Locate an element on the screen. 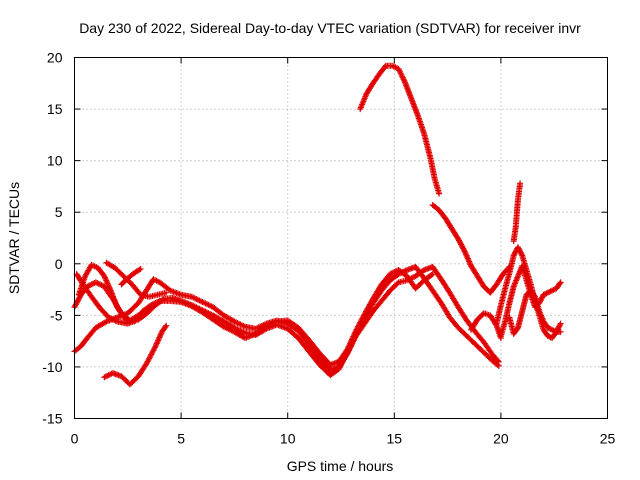 Image resolution: width=640 pixels, height=480 pixels. y-axis-label: SDTVAR / TECUs is located at coordinates (14, 238).